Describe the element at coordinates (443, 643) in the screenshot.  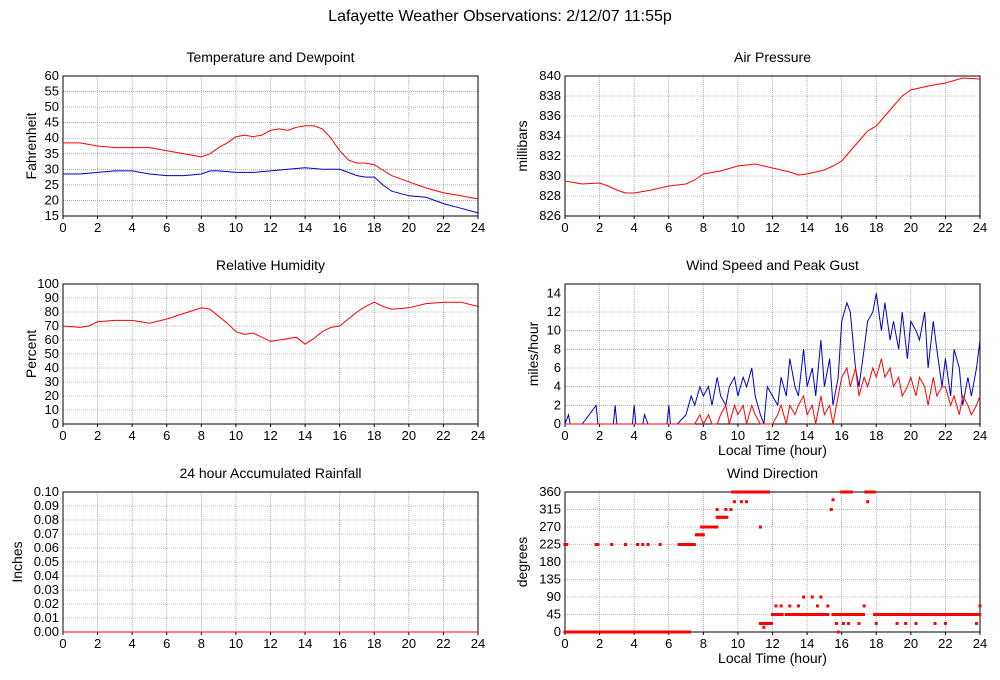
I see `rain-xtick-label: 22` at that location.